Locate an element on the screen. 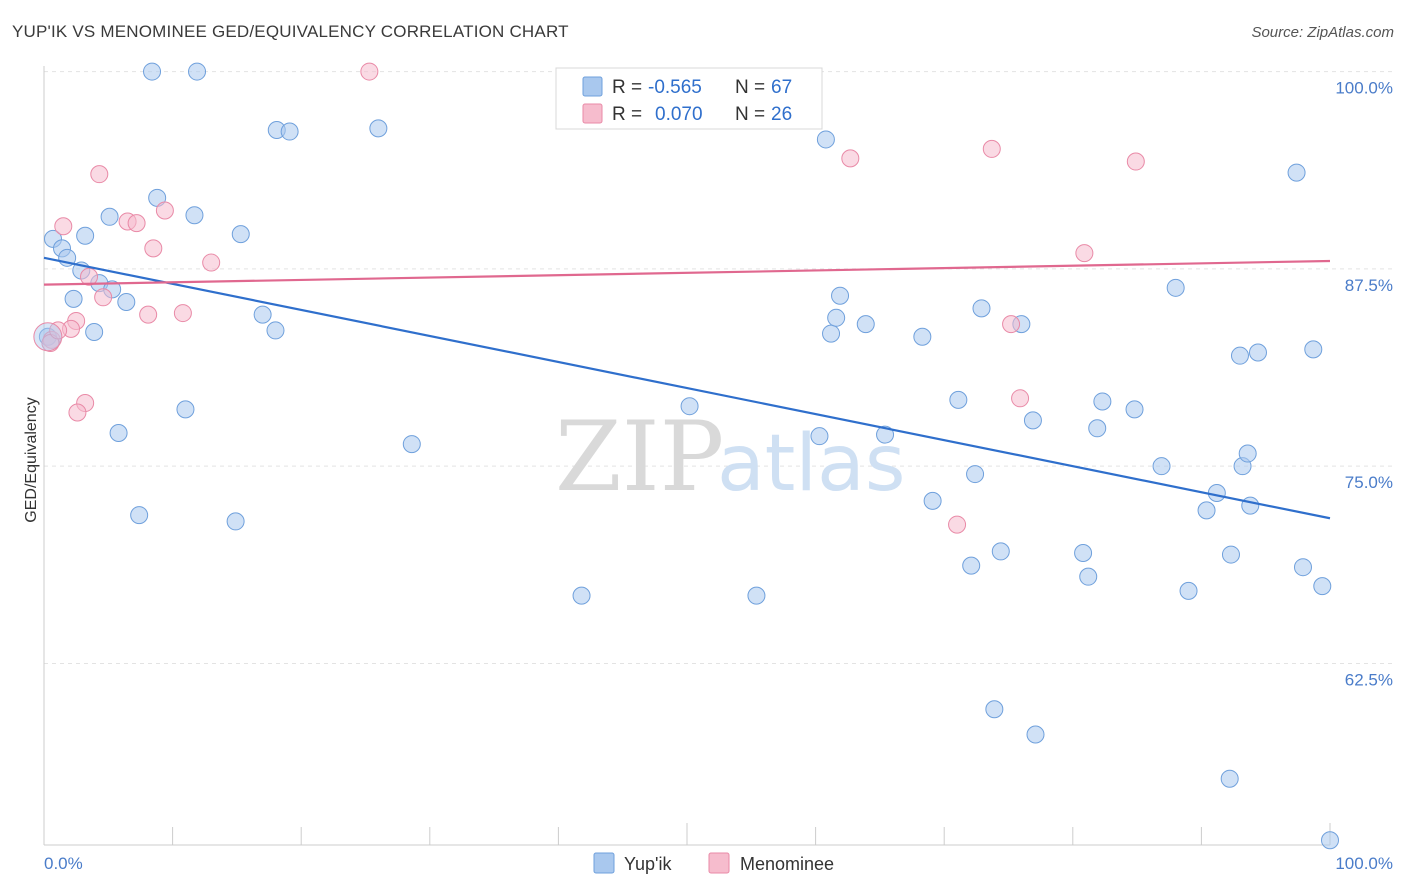 The width and height of the screenshot is (1406, 892). trend-line-menominee is located at coordinates (687, 272).